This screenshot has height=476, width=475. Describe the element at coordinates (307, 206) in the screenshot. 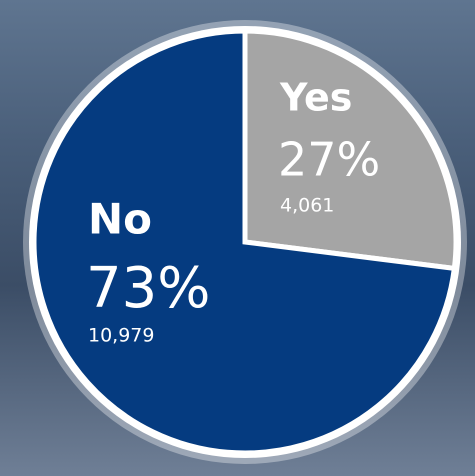

I see `slice-count: 4,061` at that location.